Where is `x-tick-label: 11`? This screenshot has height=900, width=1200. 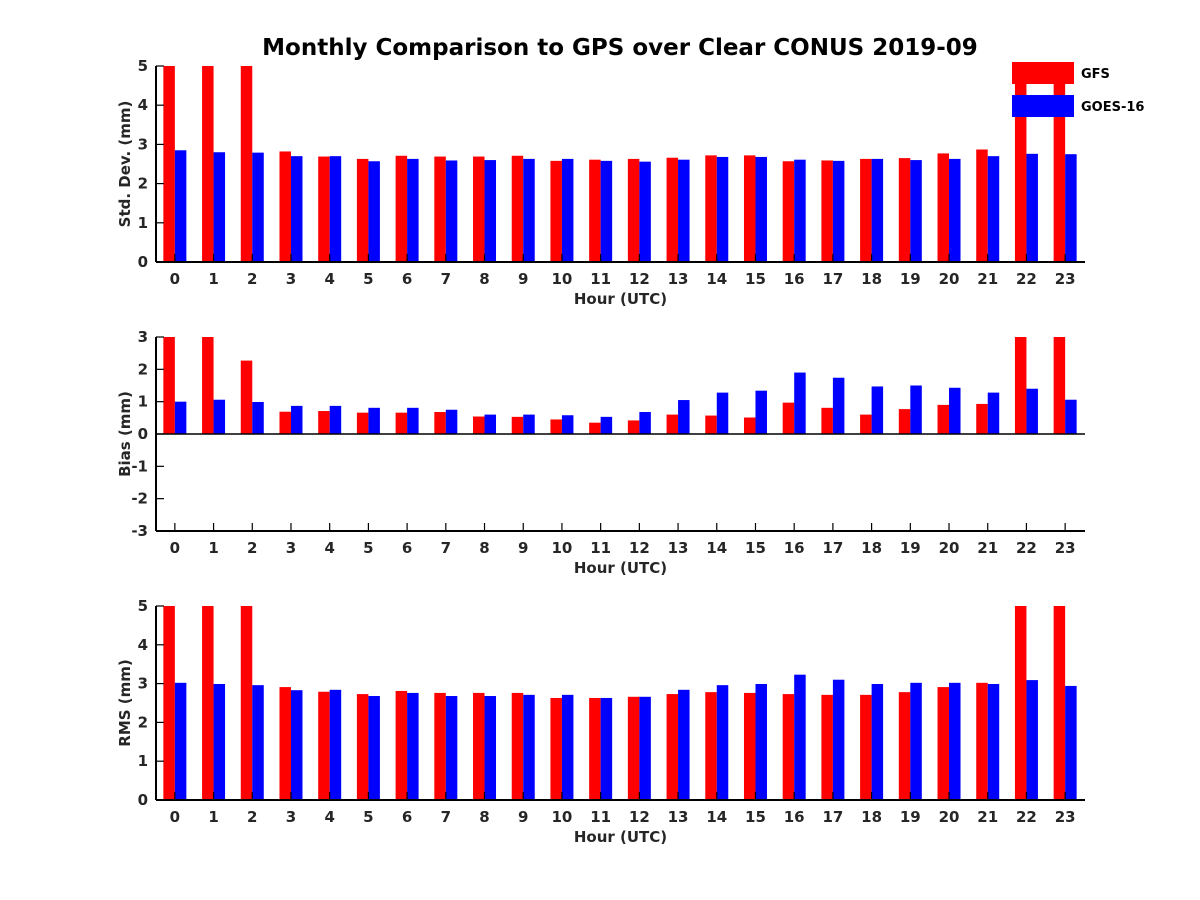 x-tick-label: 11 is located at coordinates (600, 548).